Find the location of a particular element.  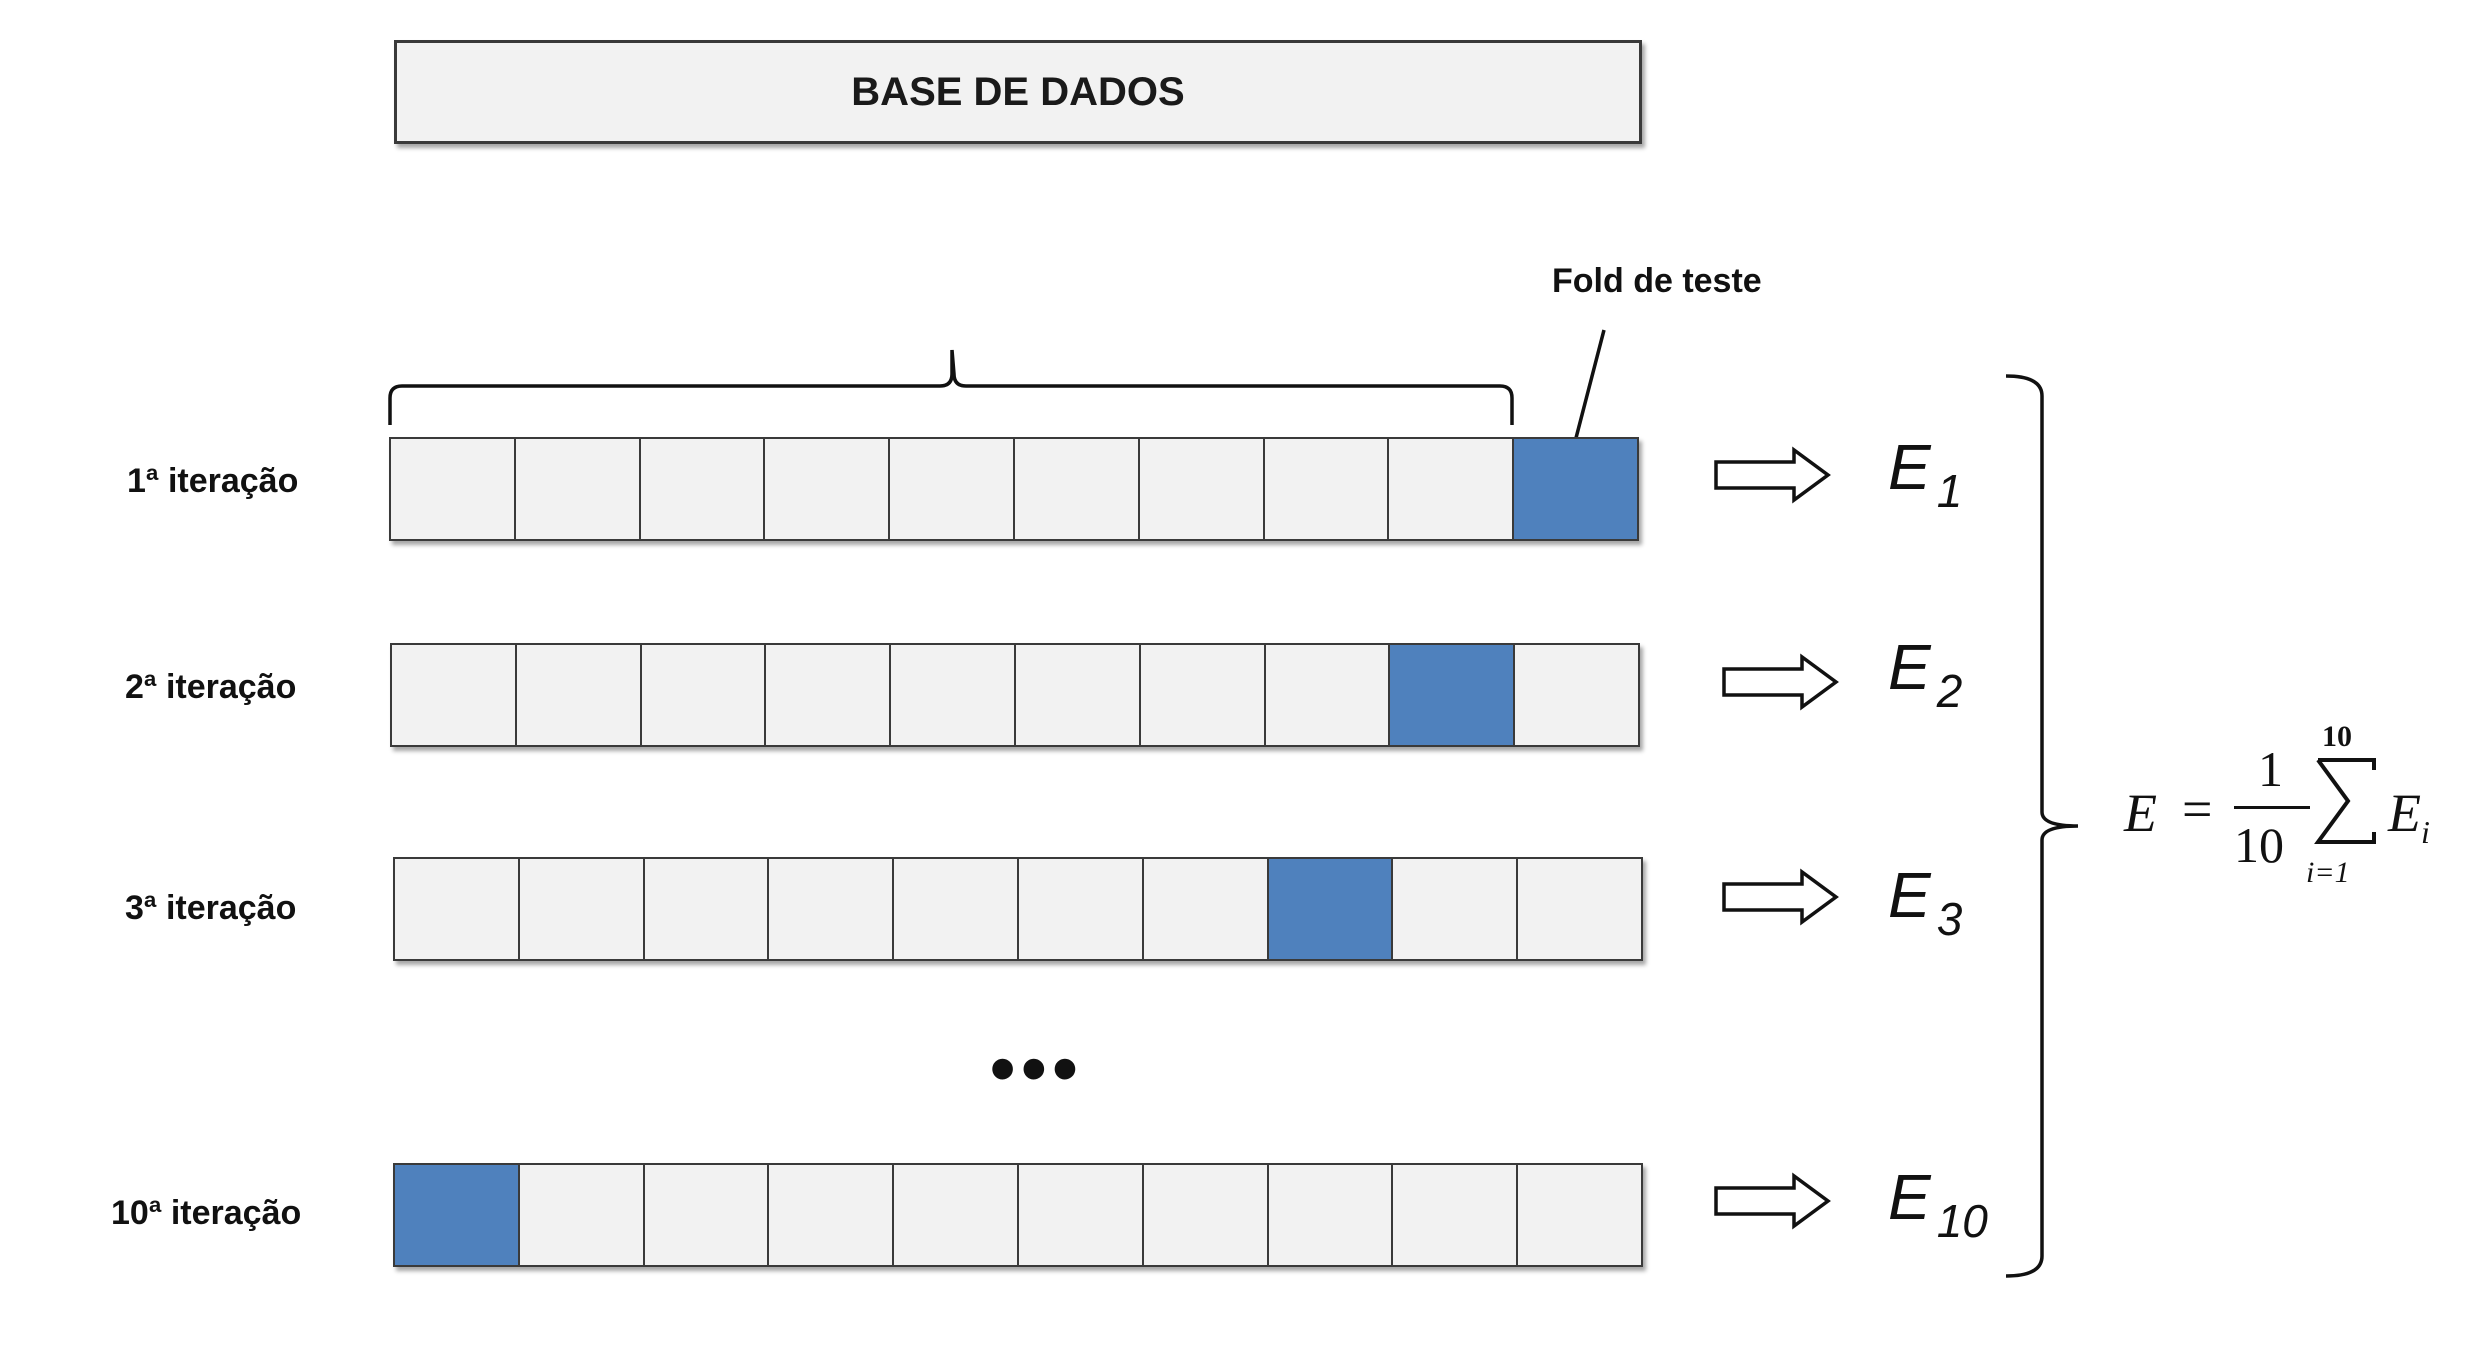

ellipsis: ••• is located at coordinates (1037, 1069).